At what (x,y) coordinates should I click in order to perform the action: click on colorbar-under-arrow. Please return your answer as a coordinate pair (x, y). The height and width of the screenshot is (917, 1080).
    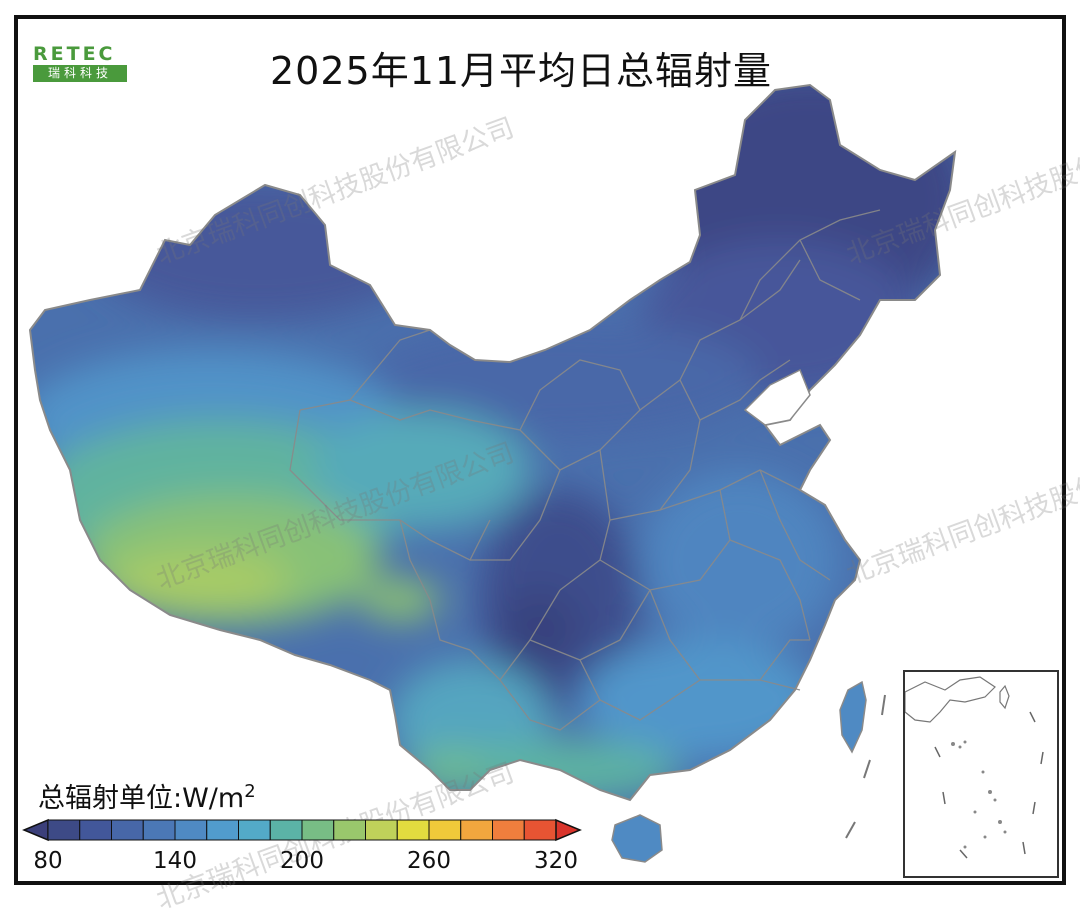
    Looking at the image, I should click on (35, 830).